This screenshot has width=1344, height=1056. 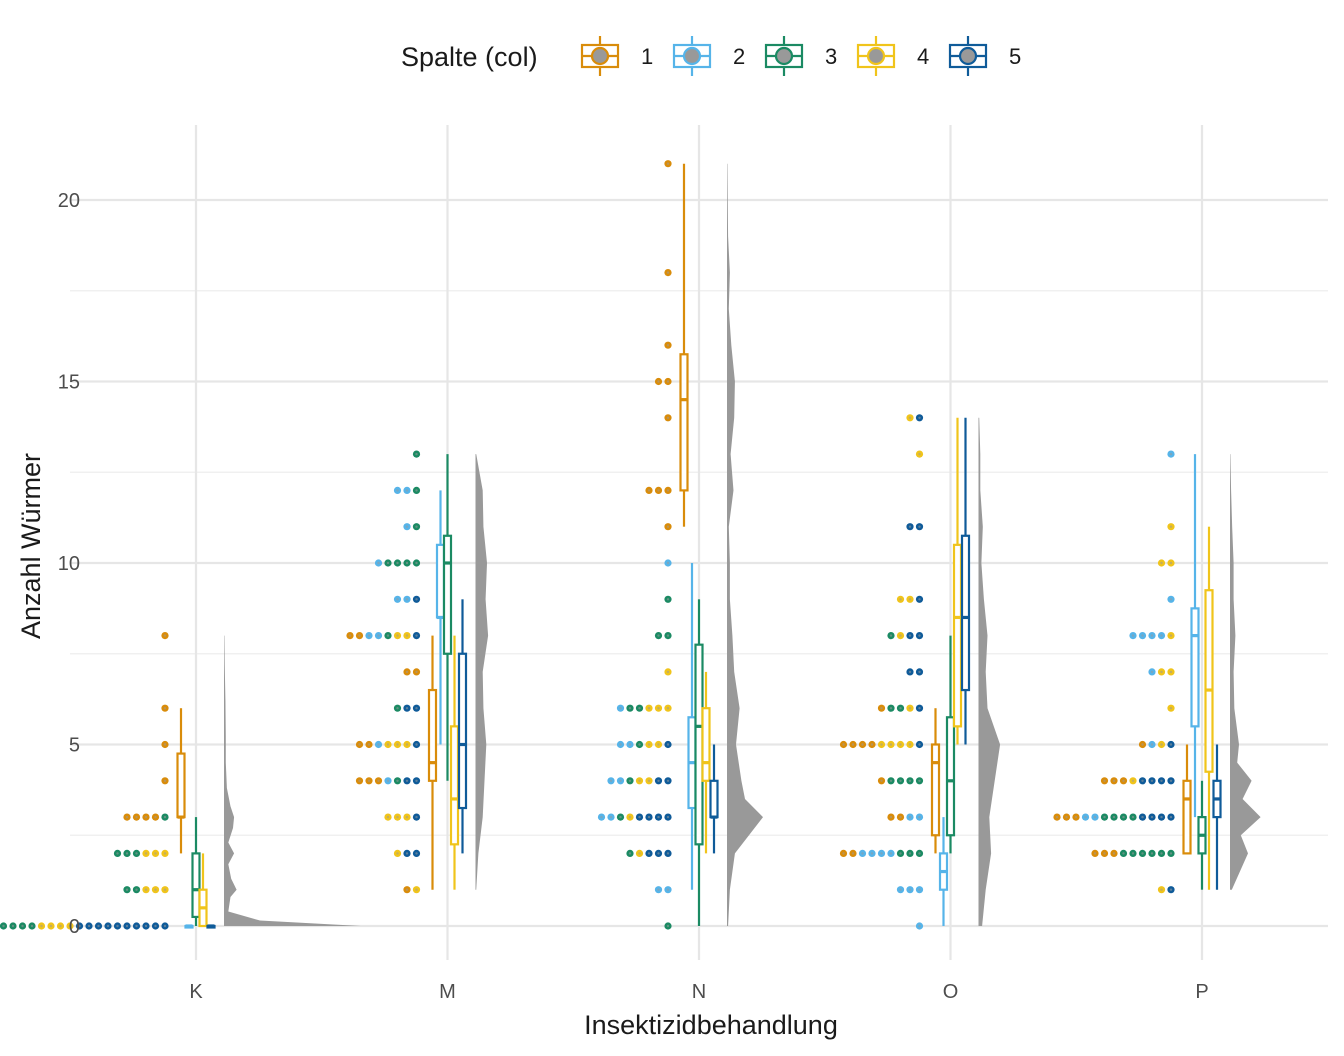 What do you see at coordinates (711, 56) in the screenshot?
I see `legend: Spalte (col) 1 2 3 4 5` at bounding box center [711, 56].